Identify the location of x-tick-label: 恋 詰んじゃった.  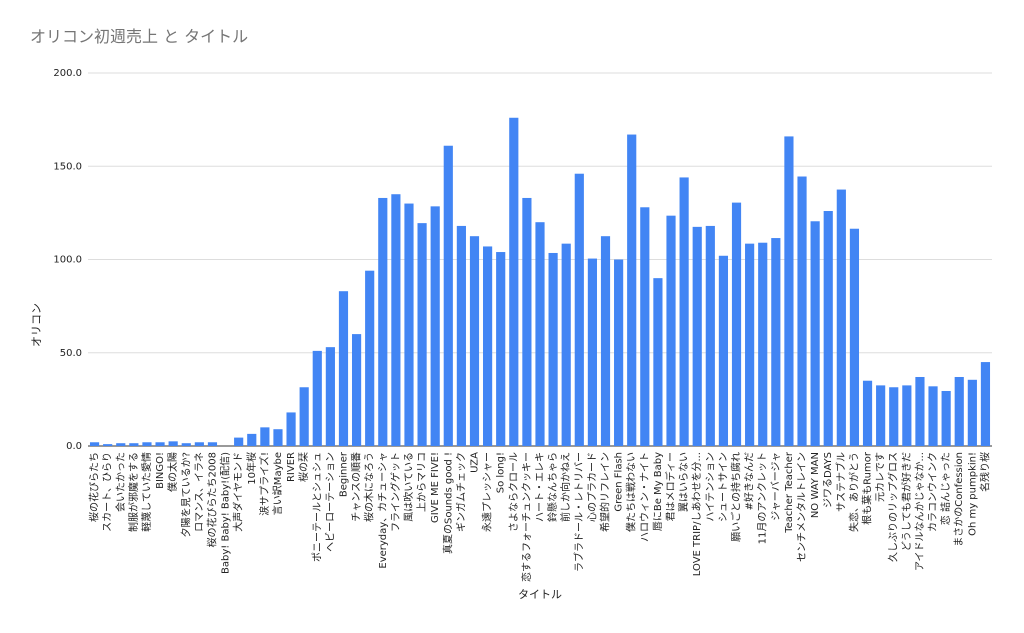
(945, 488).